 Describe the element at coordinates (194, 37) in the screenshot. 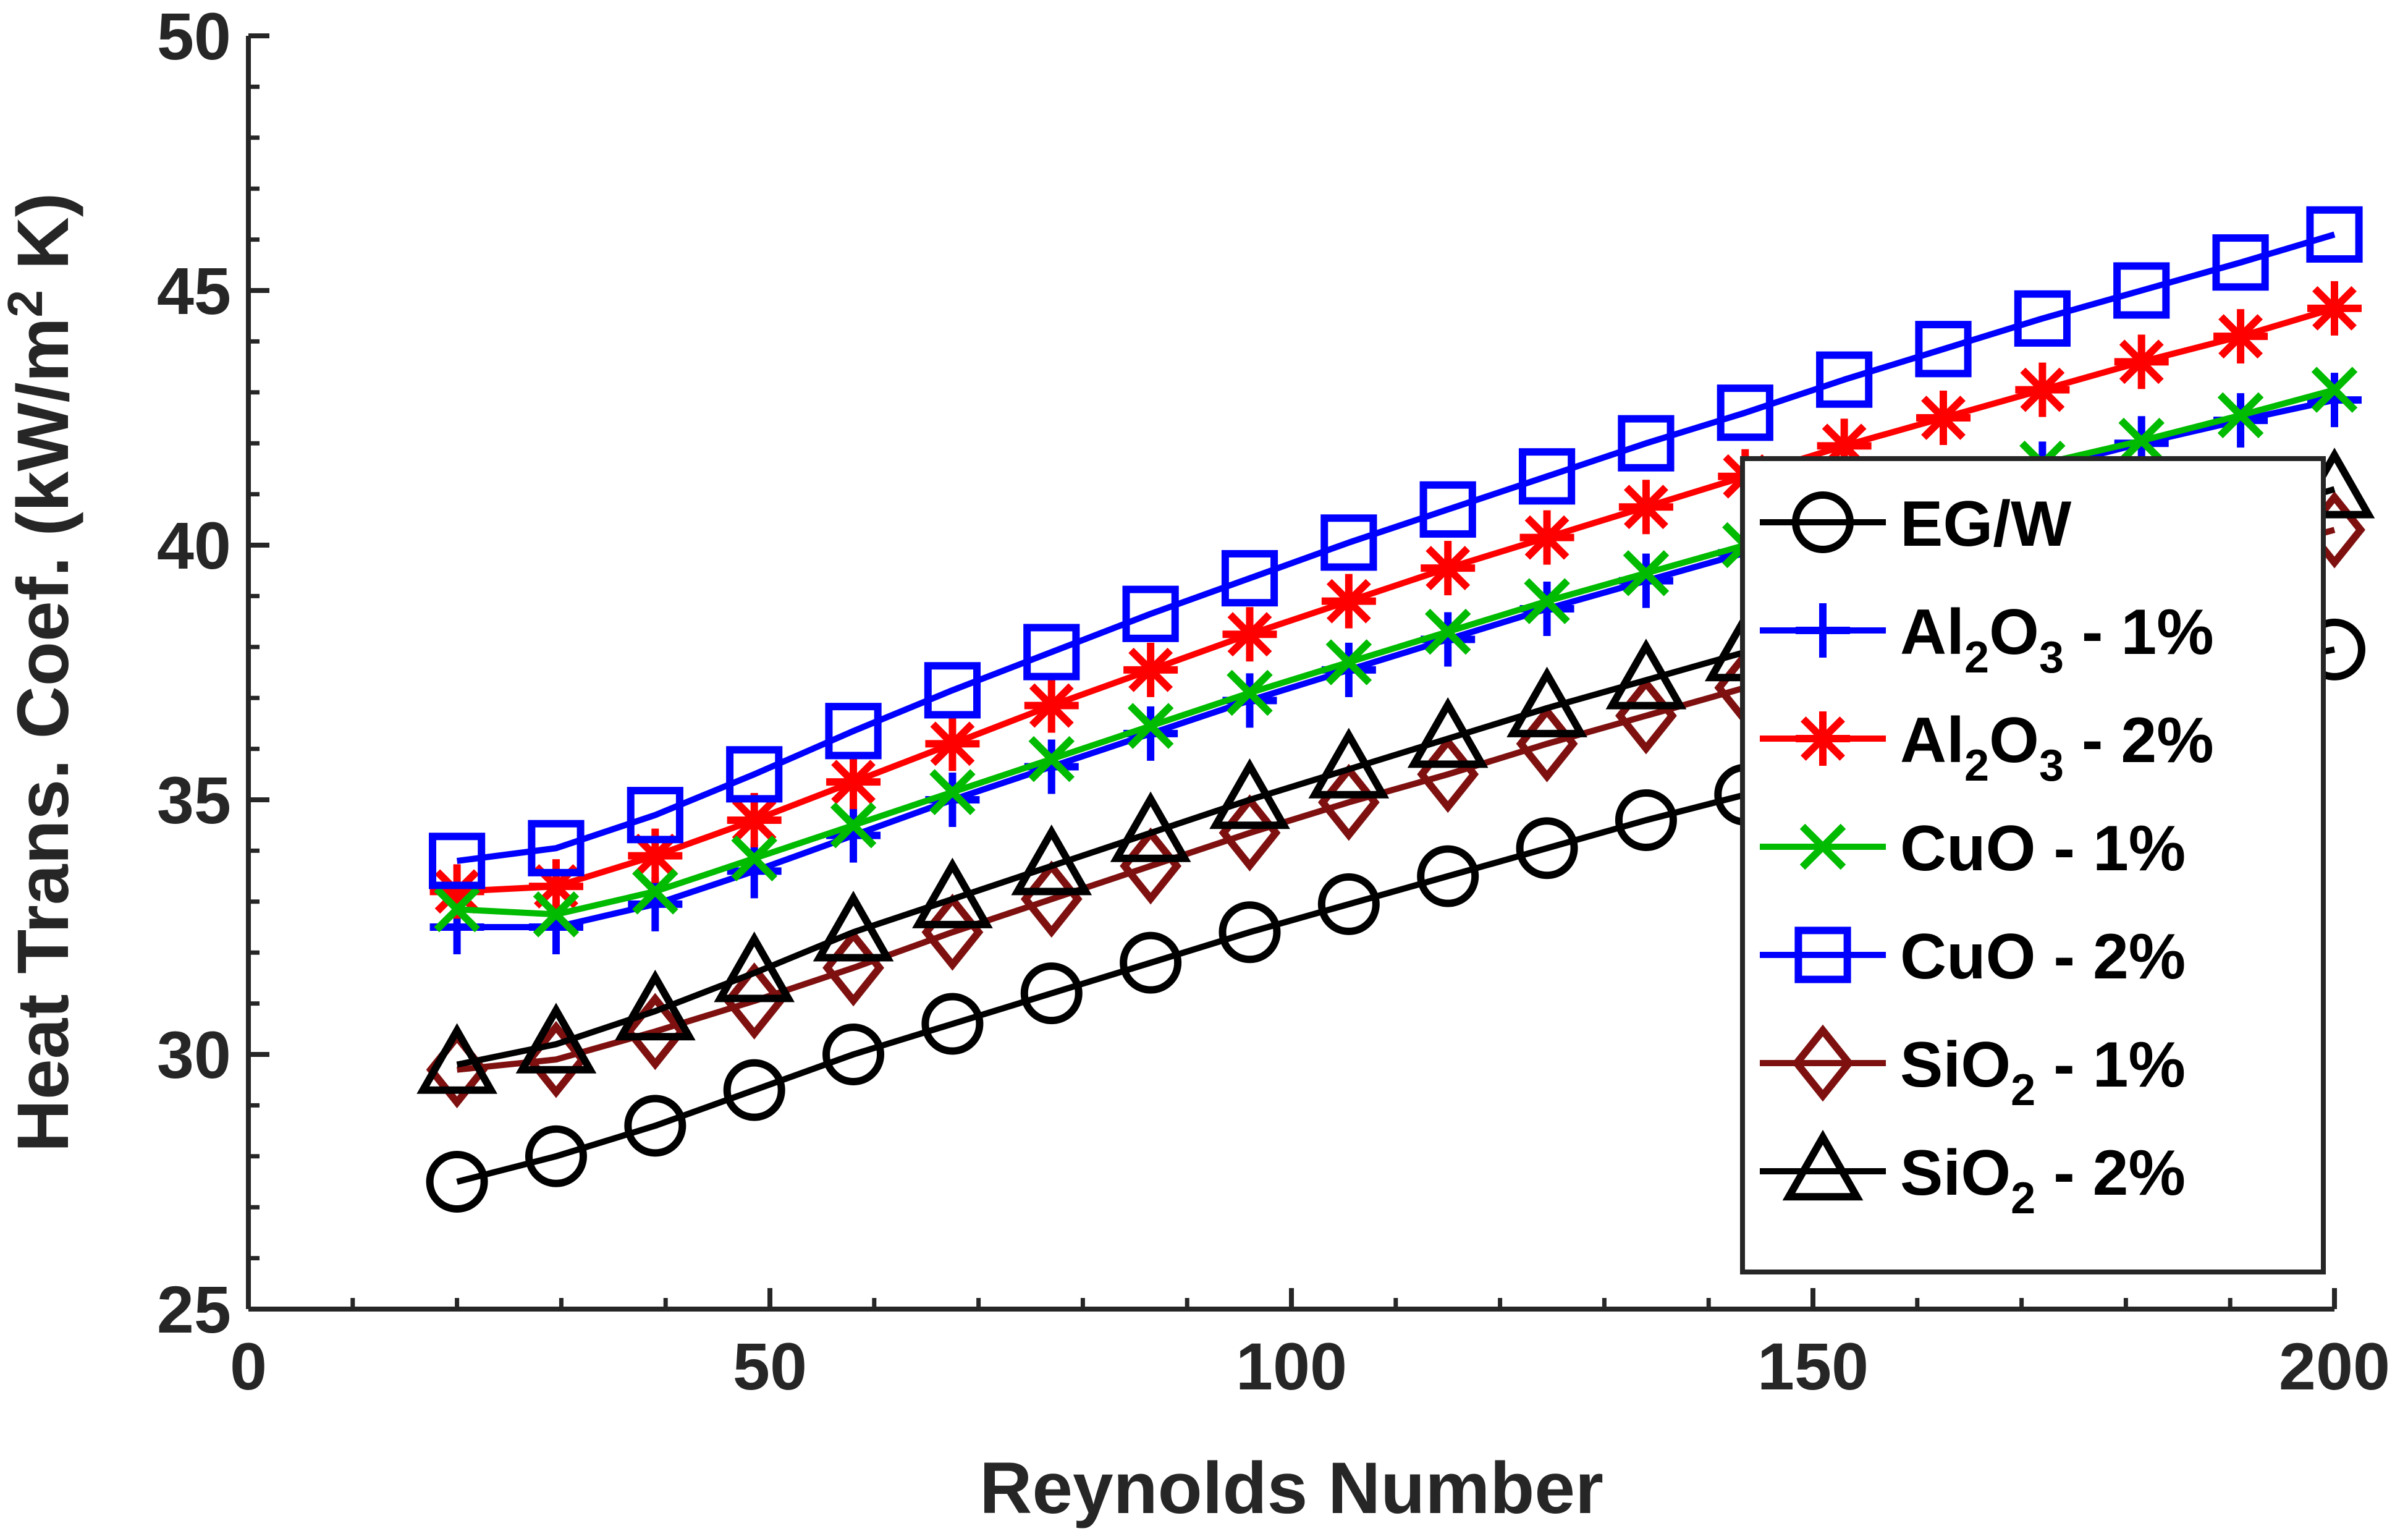

I see `y-tick-label: 50` at that location.